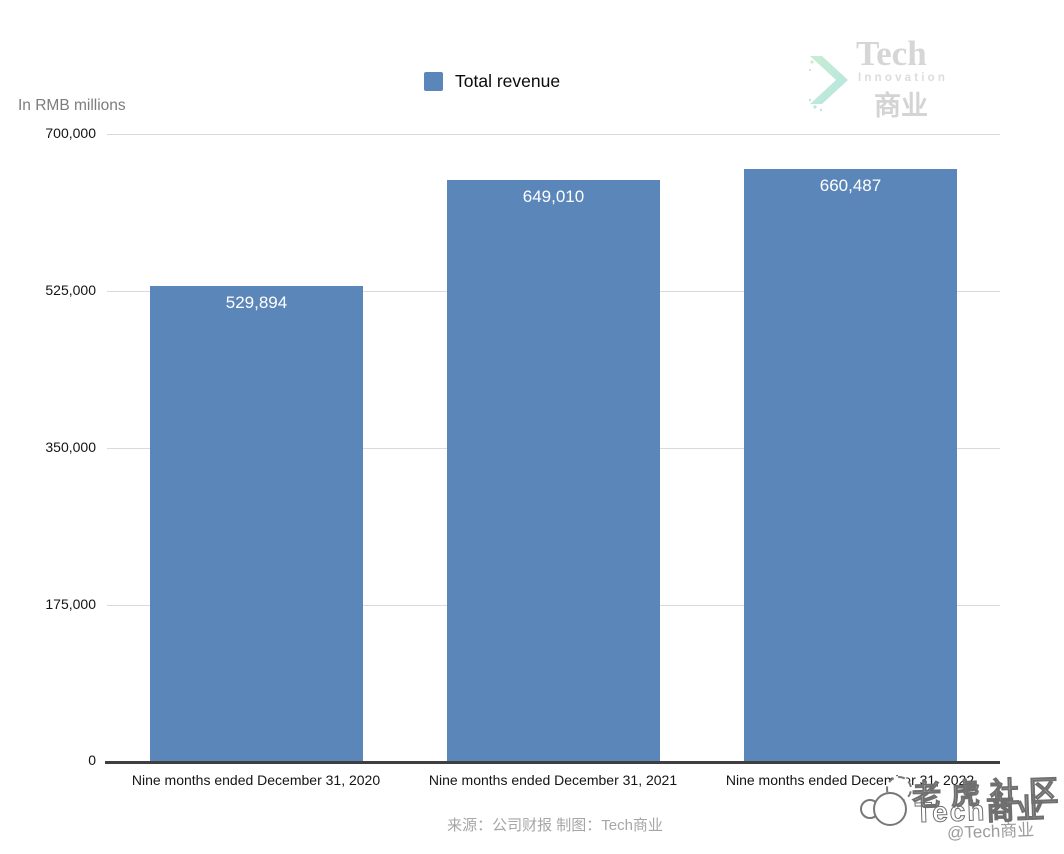  Describe the element at coordinates (890, 809) in the screenshot. I see `watermark-mascot-icon` at that location.